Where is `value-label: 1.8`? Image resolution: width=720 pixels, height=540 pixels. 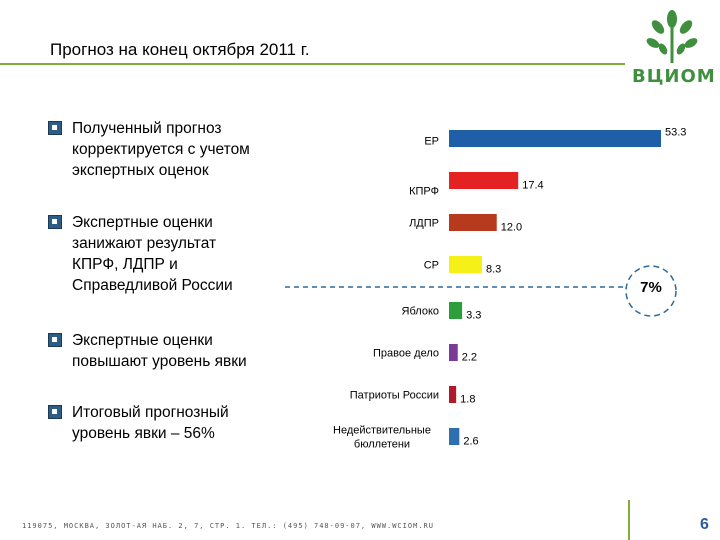 value-label: 1.8 is located at coordinates (467, 400).